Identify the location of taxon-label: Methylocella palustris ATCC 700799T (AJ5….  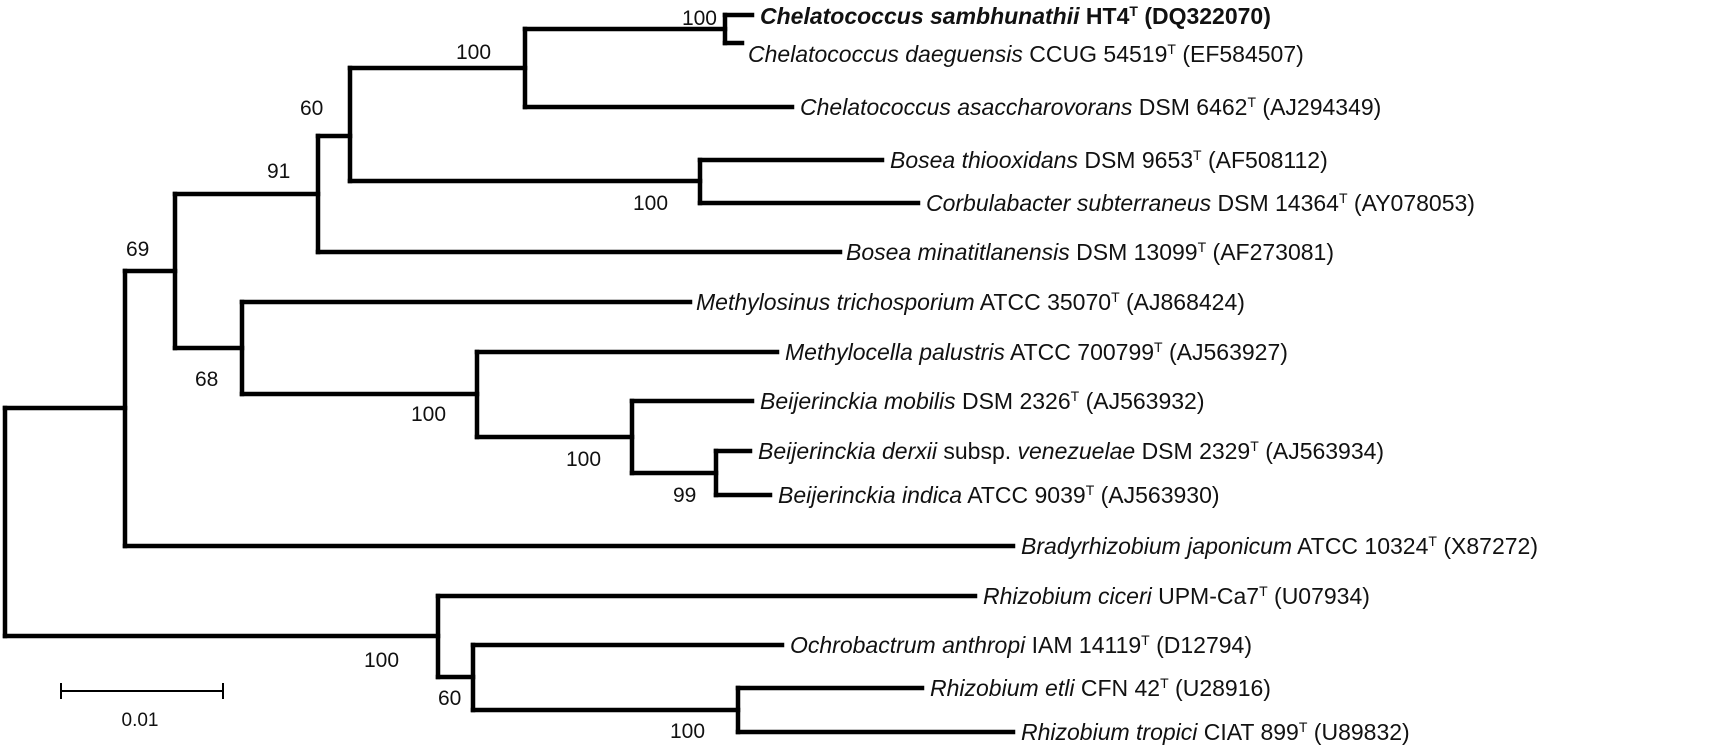
(1036, 352).